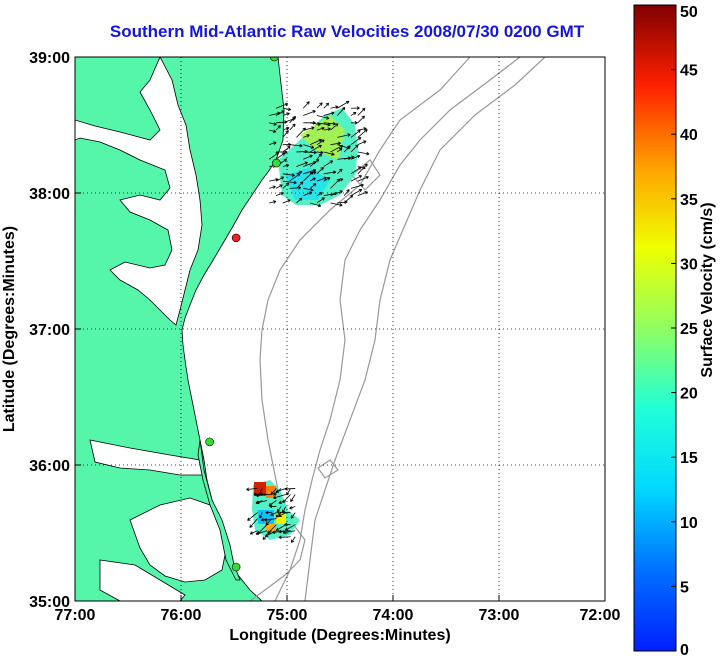  Describe the element at coordinates (49, 194) in the screenshot. I see `y-tick-label: 38:00` at that location.